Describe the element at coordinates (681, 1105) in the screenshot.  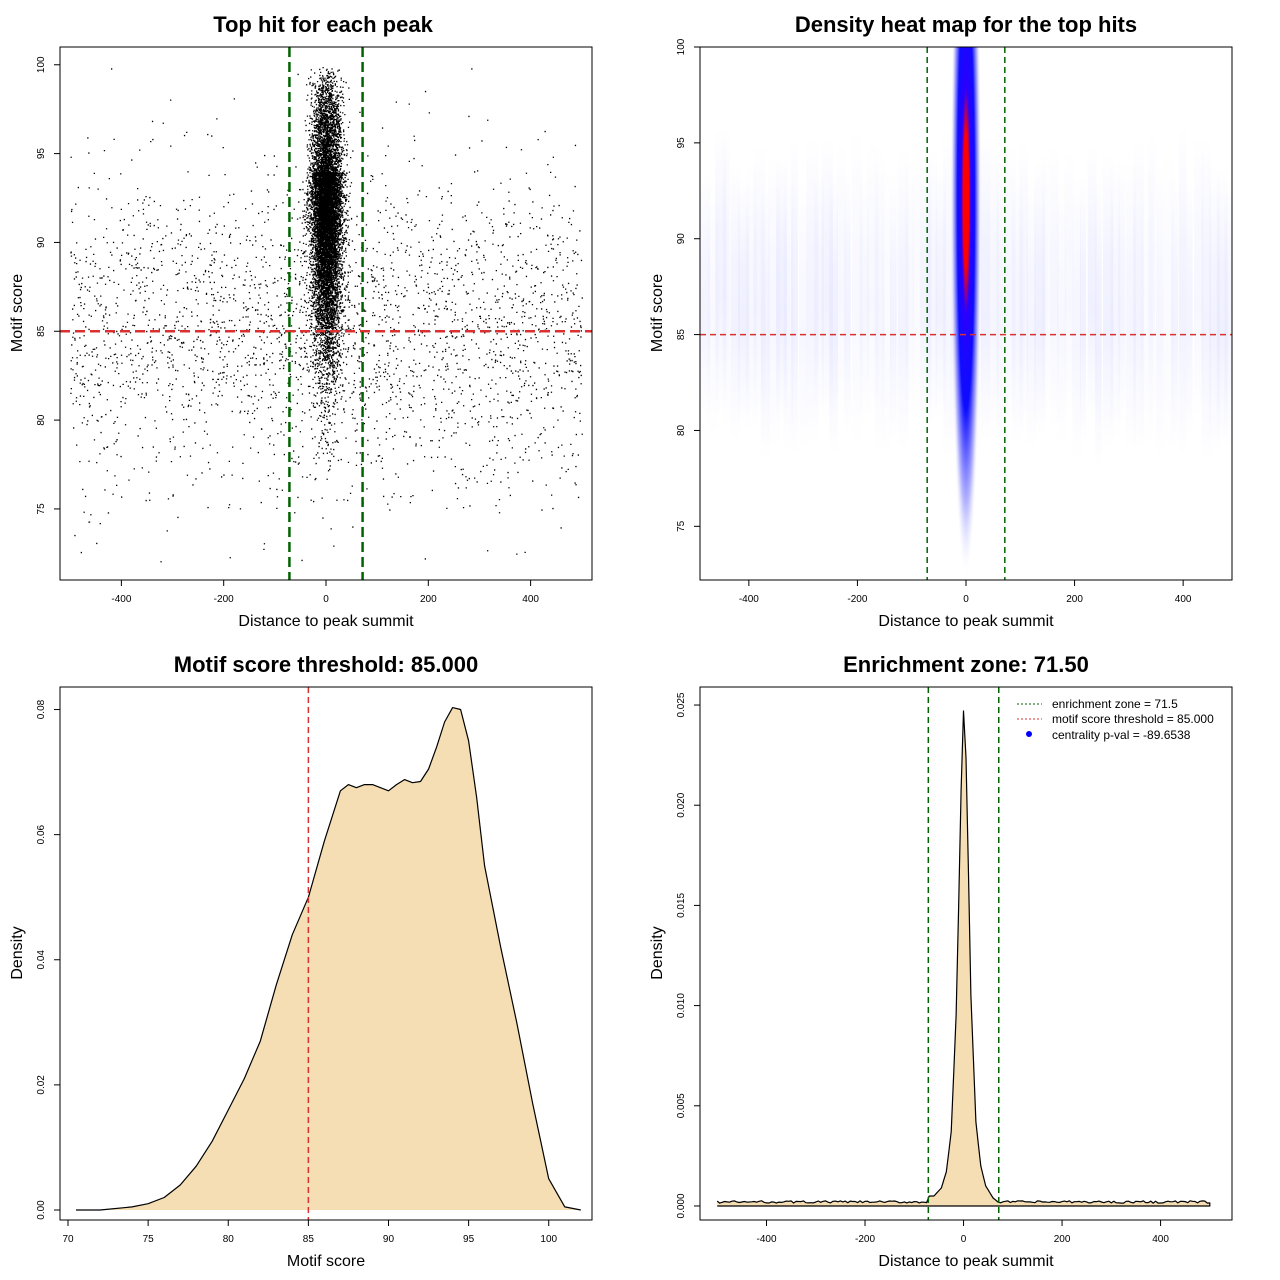
I see `y-tick-label: 0.005` at that location.